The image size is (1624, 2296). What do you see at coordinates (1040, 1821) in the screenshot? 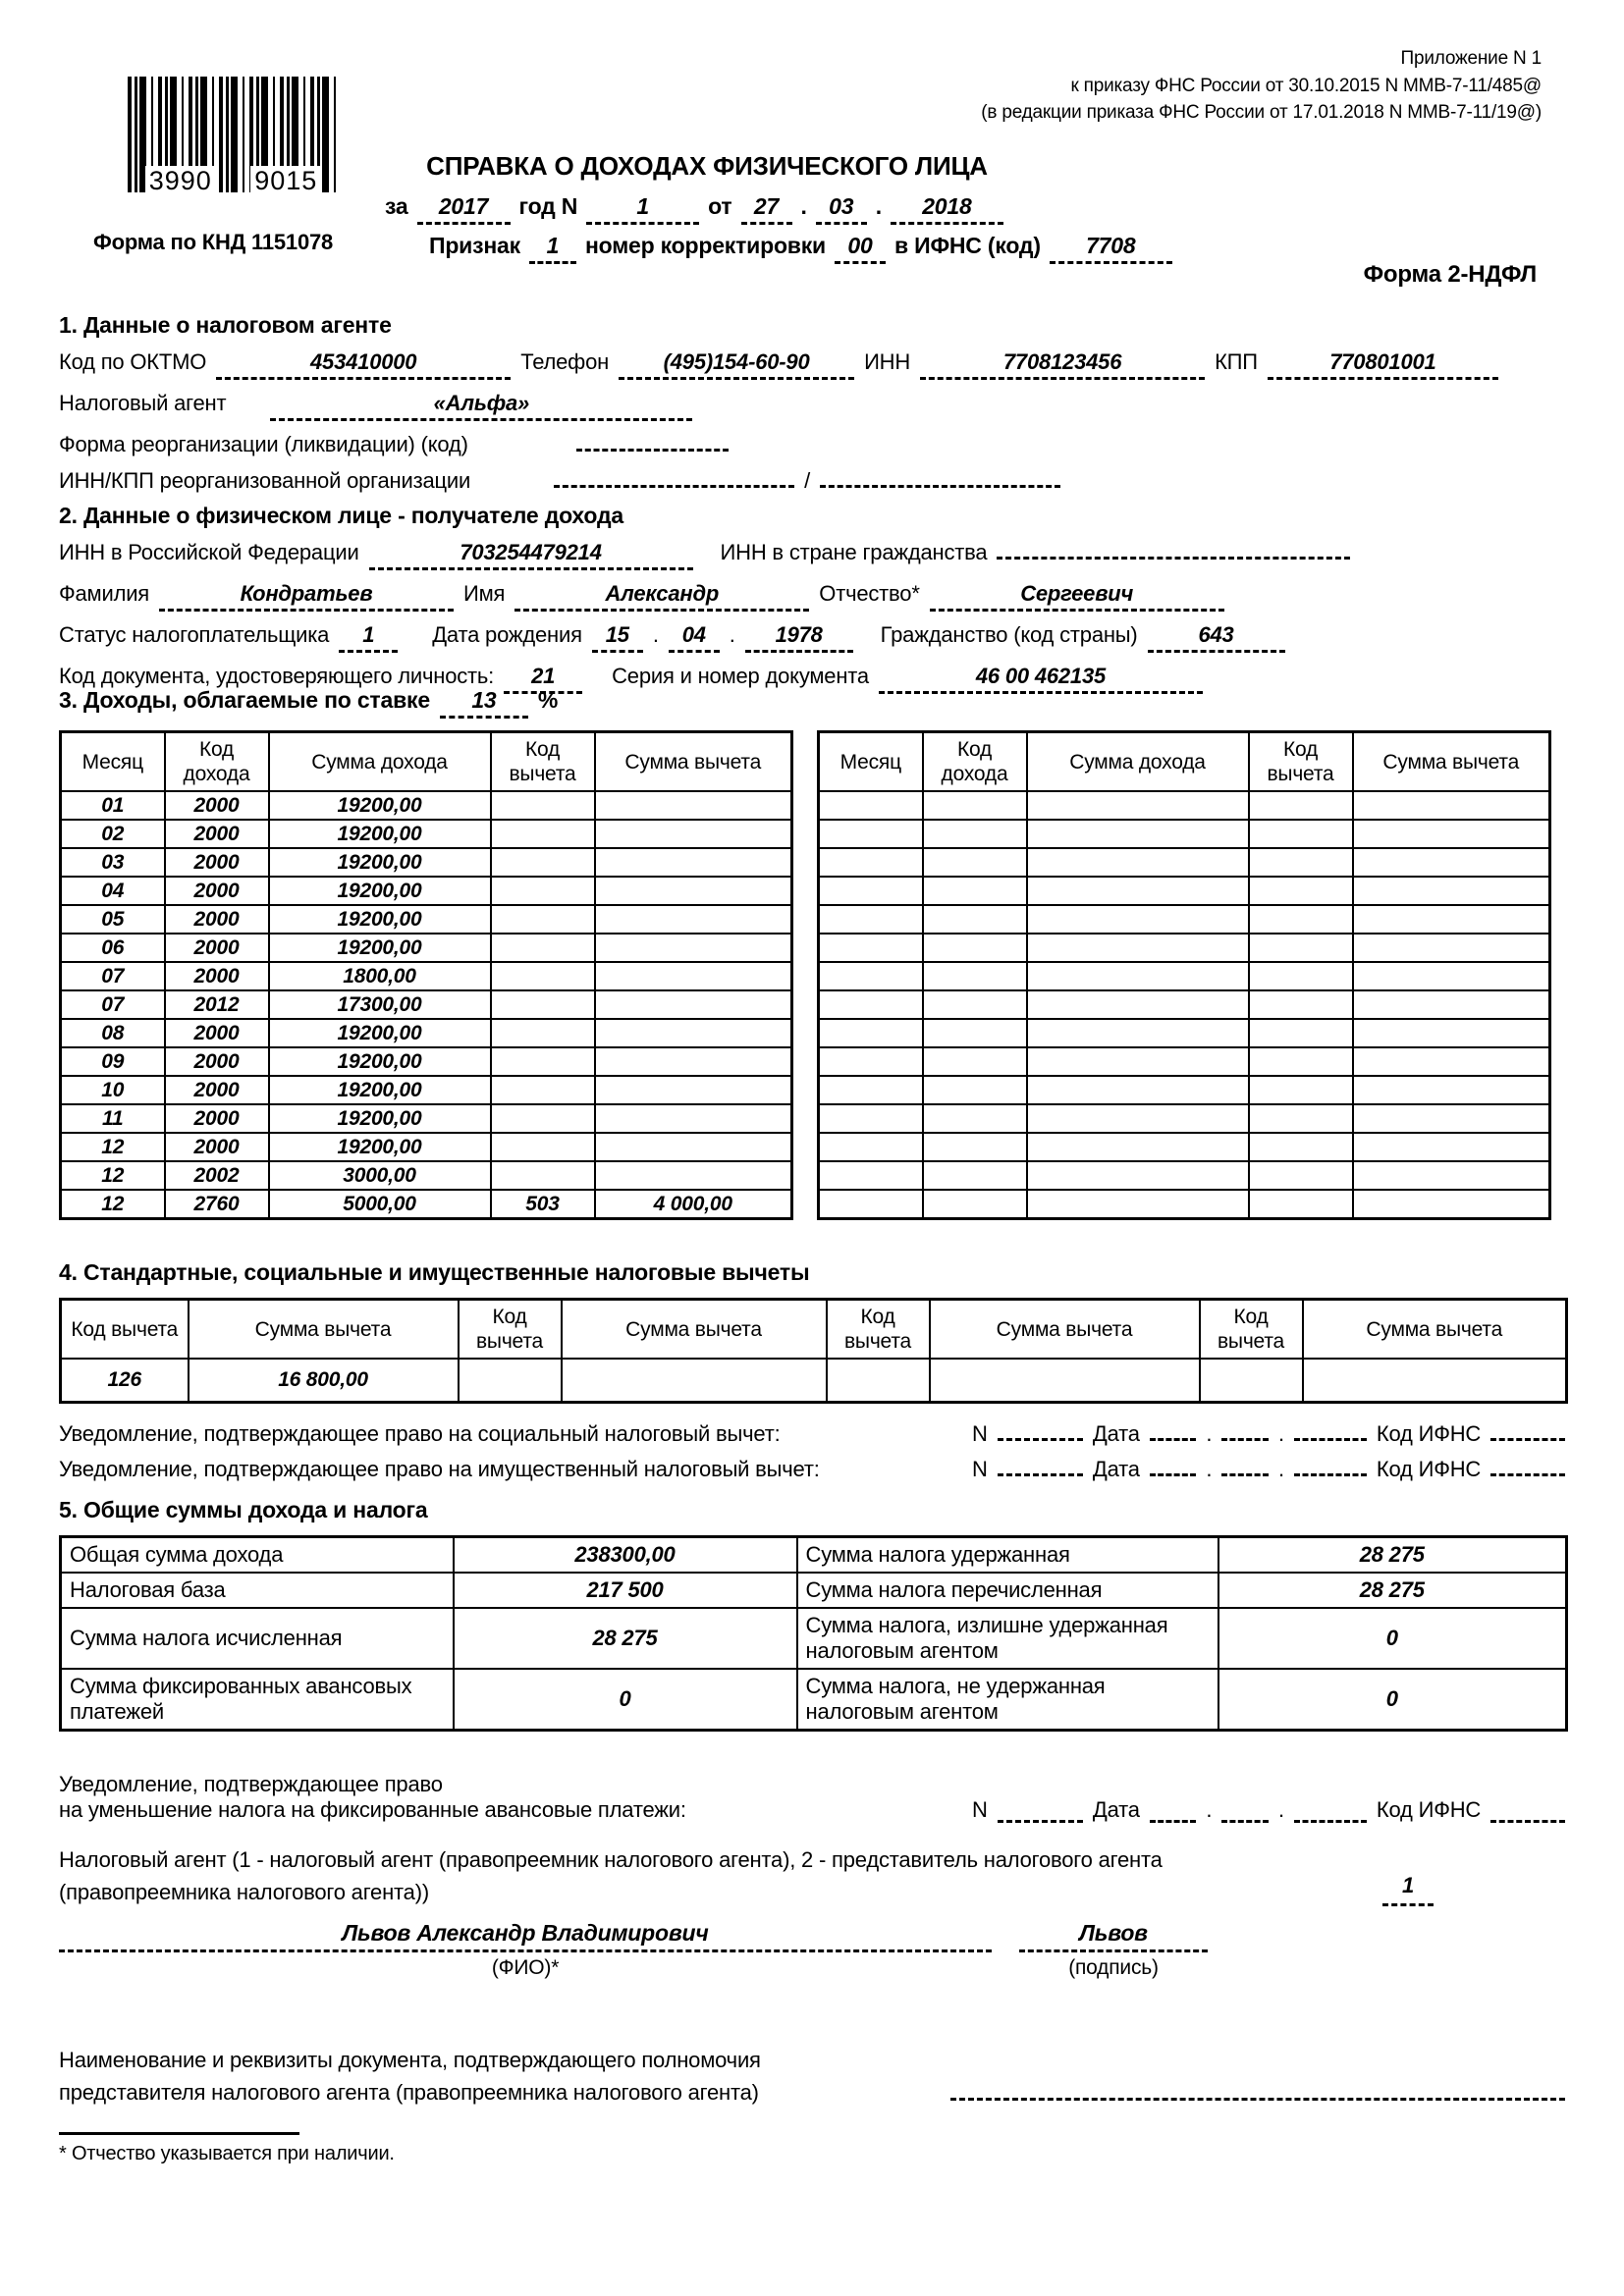
I see `notice-number-field` at bounding box center [1040, 1821].